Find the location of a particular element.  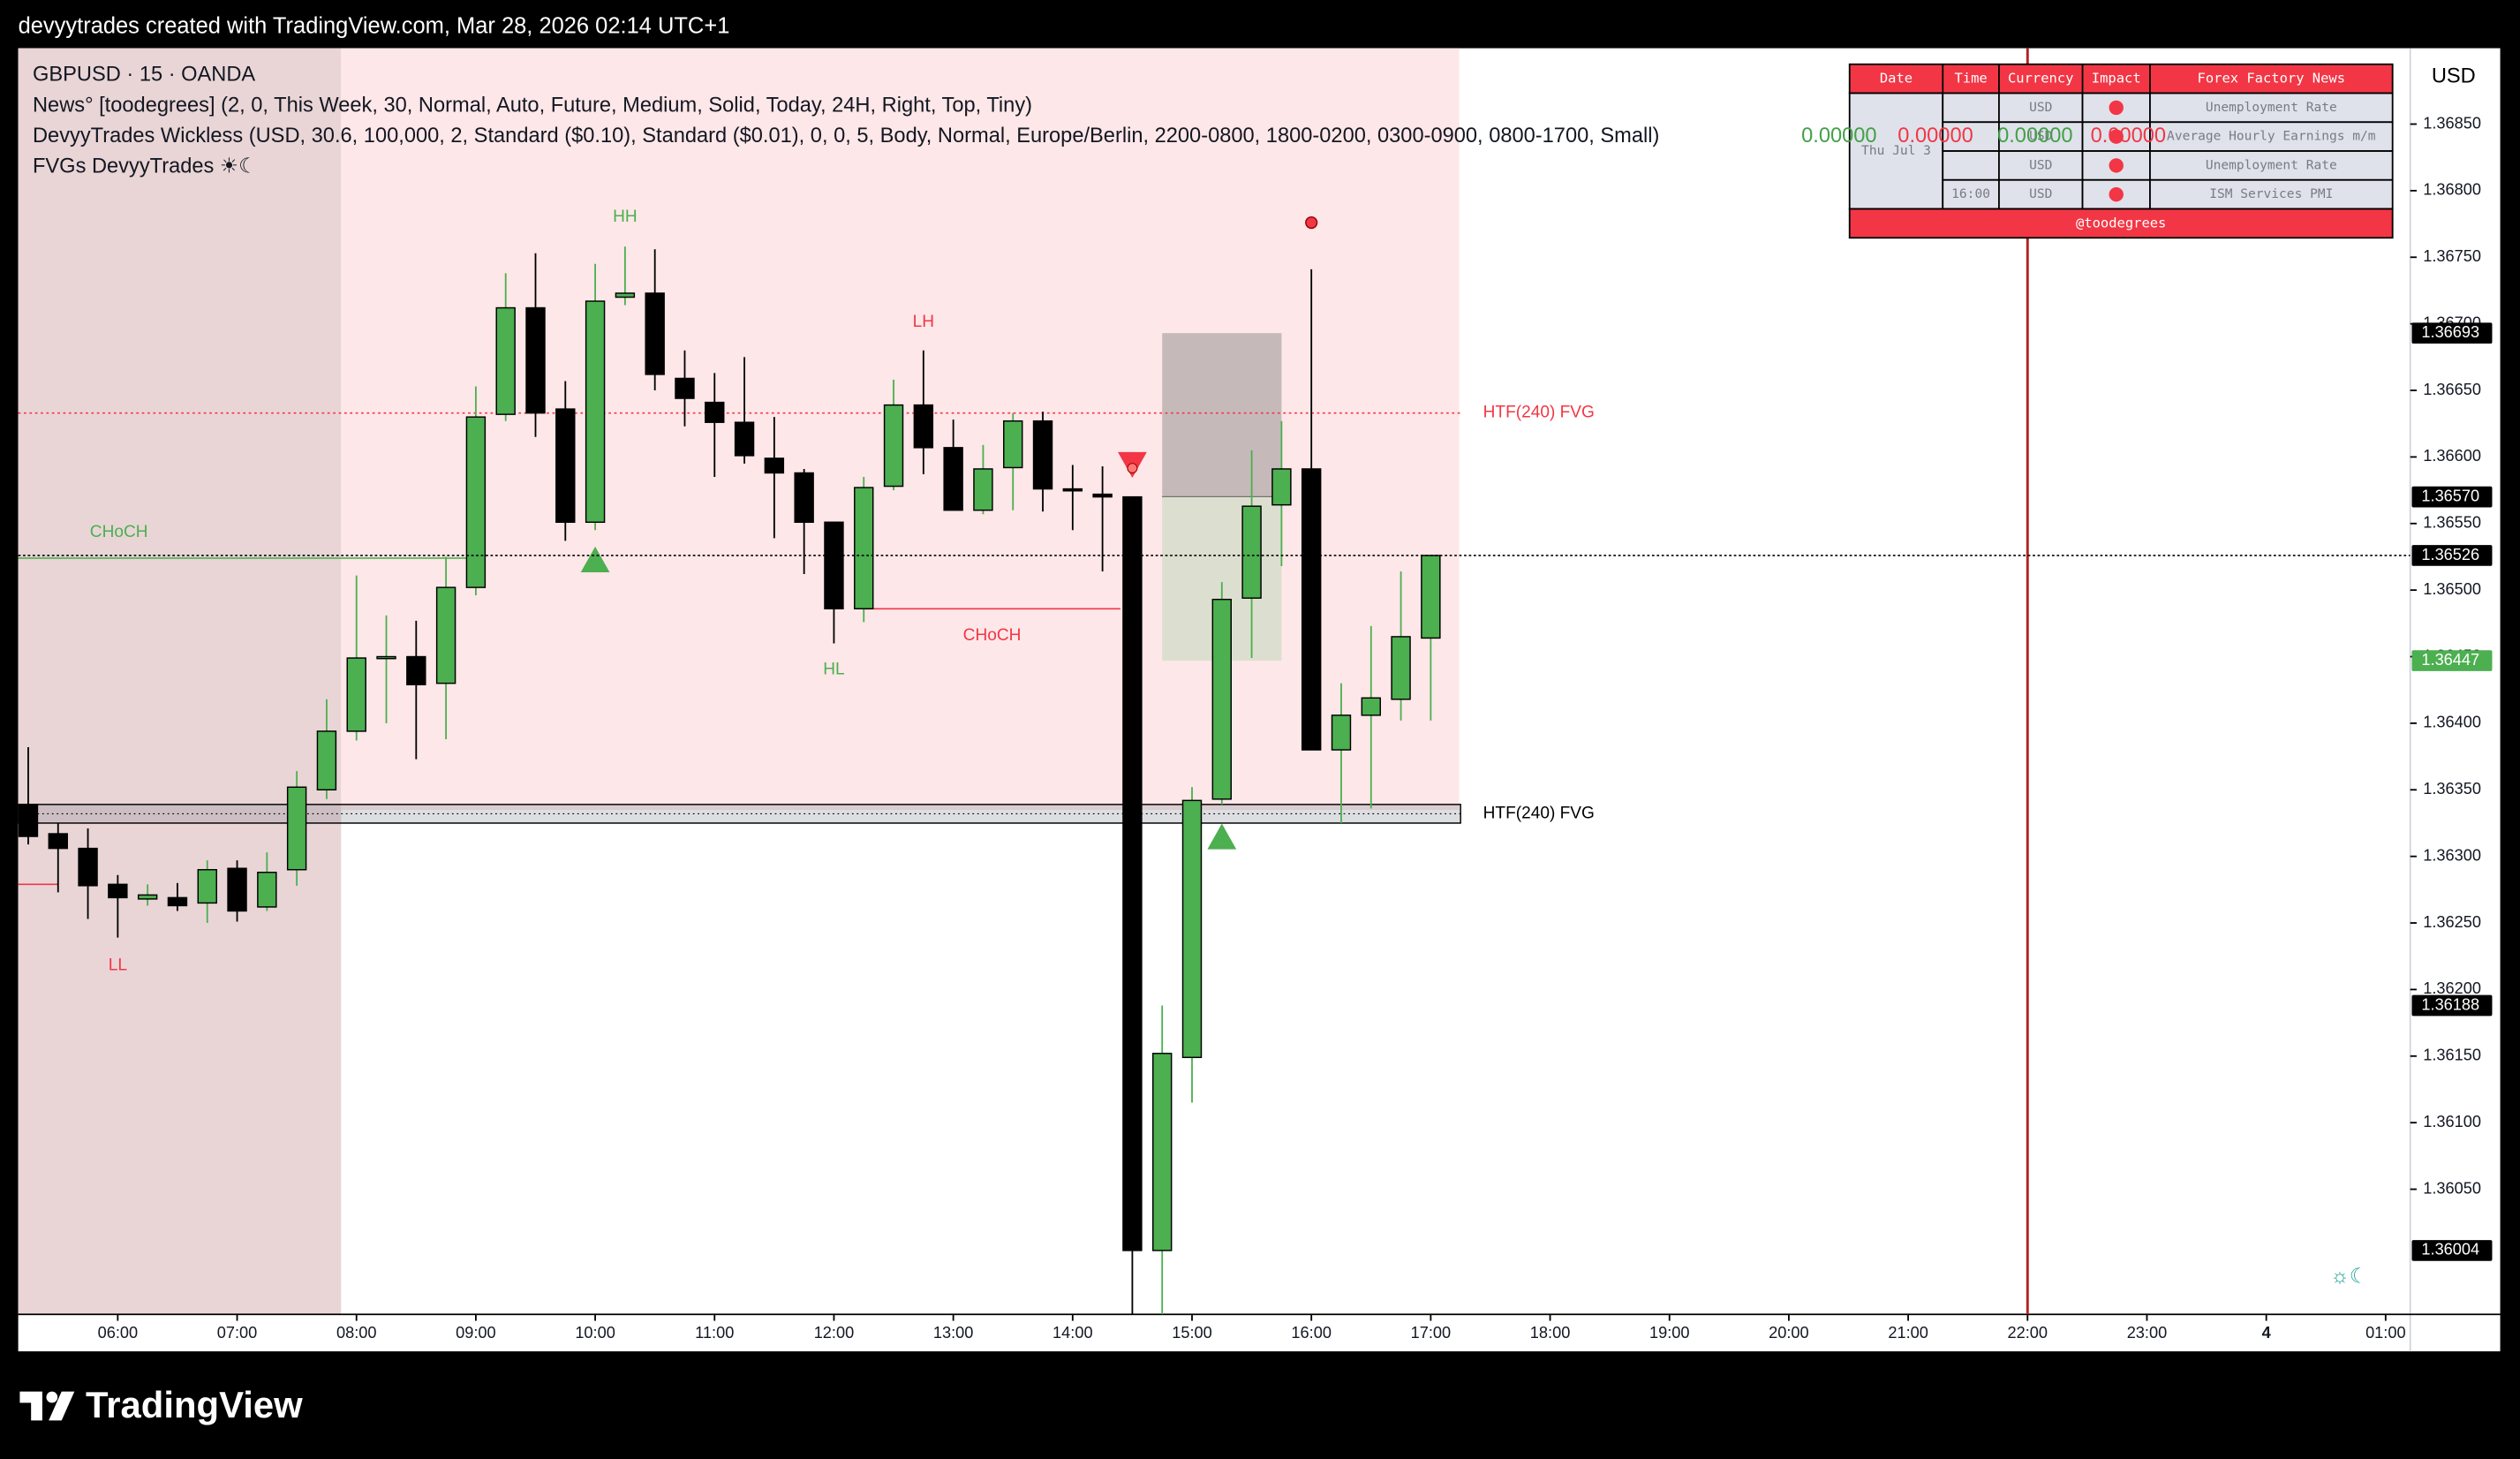

table-header-bg is located at coordinates (2121, 78).